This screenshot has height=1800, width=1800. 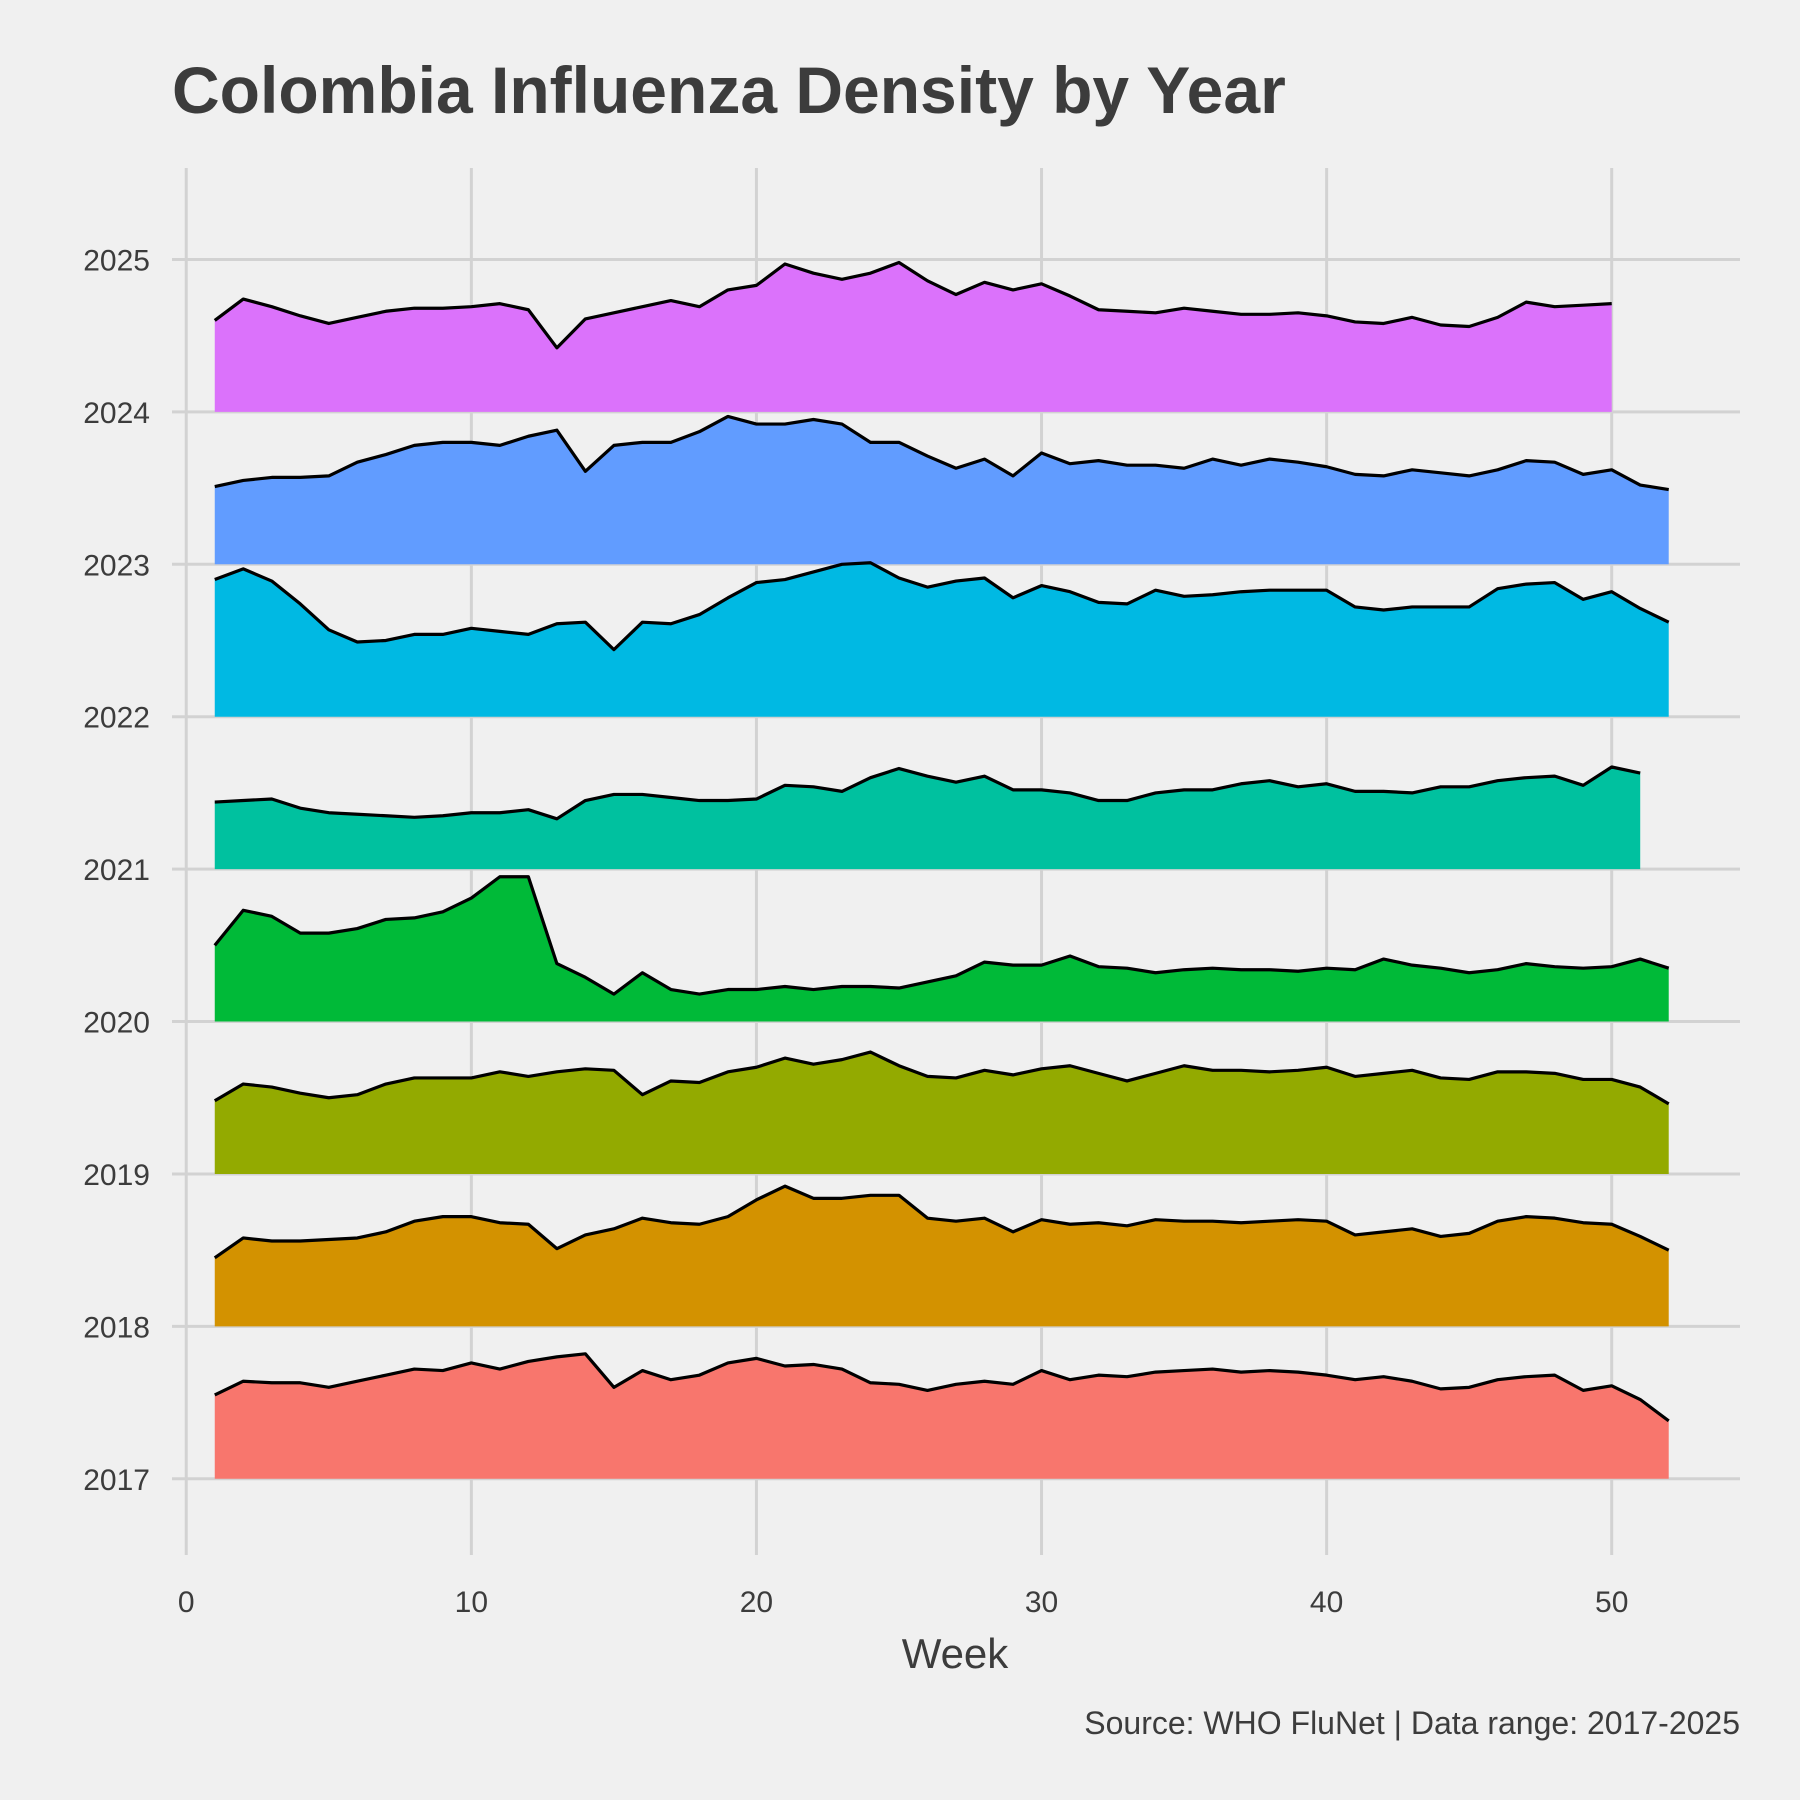 What do you see at coordinates (912, 305) in the screenshot?
I see `ridge-line-2024` at bounding box center [912, 305].